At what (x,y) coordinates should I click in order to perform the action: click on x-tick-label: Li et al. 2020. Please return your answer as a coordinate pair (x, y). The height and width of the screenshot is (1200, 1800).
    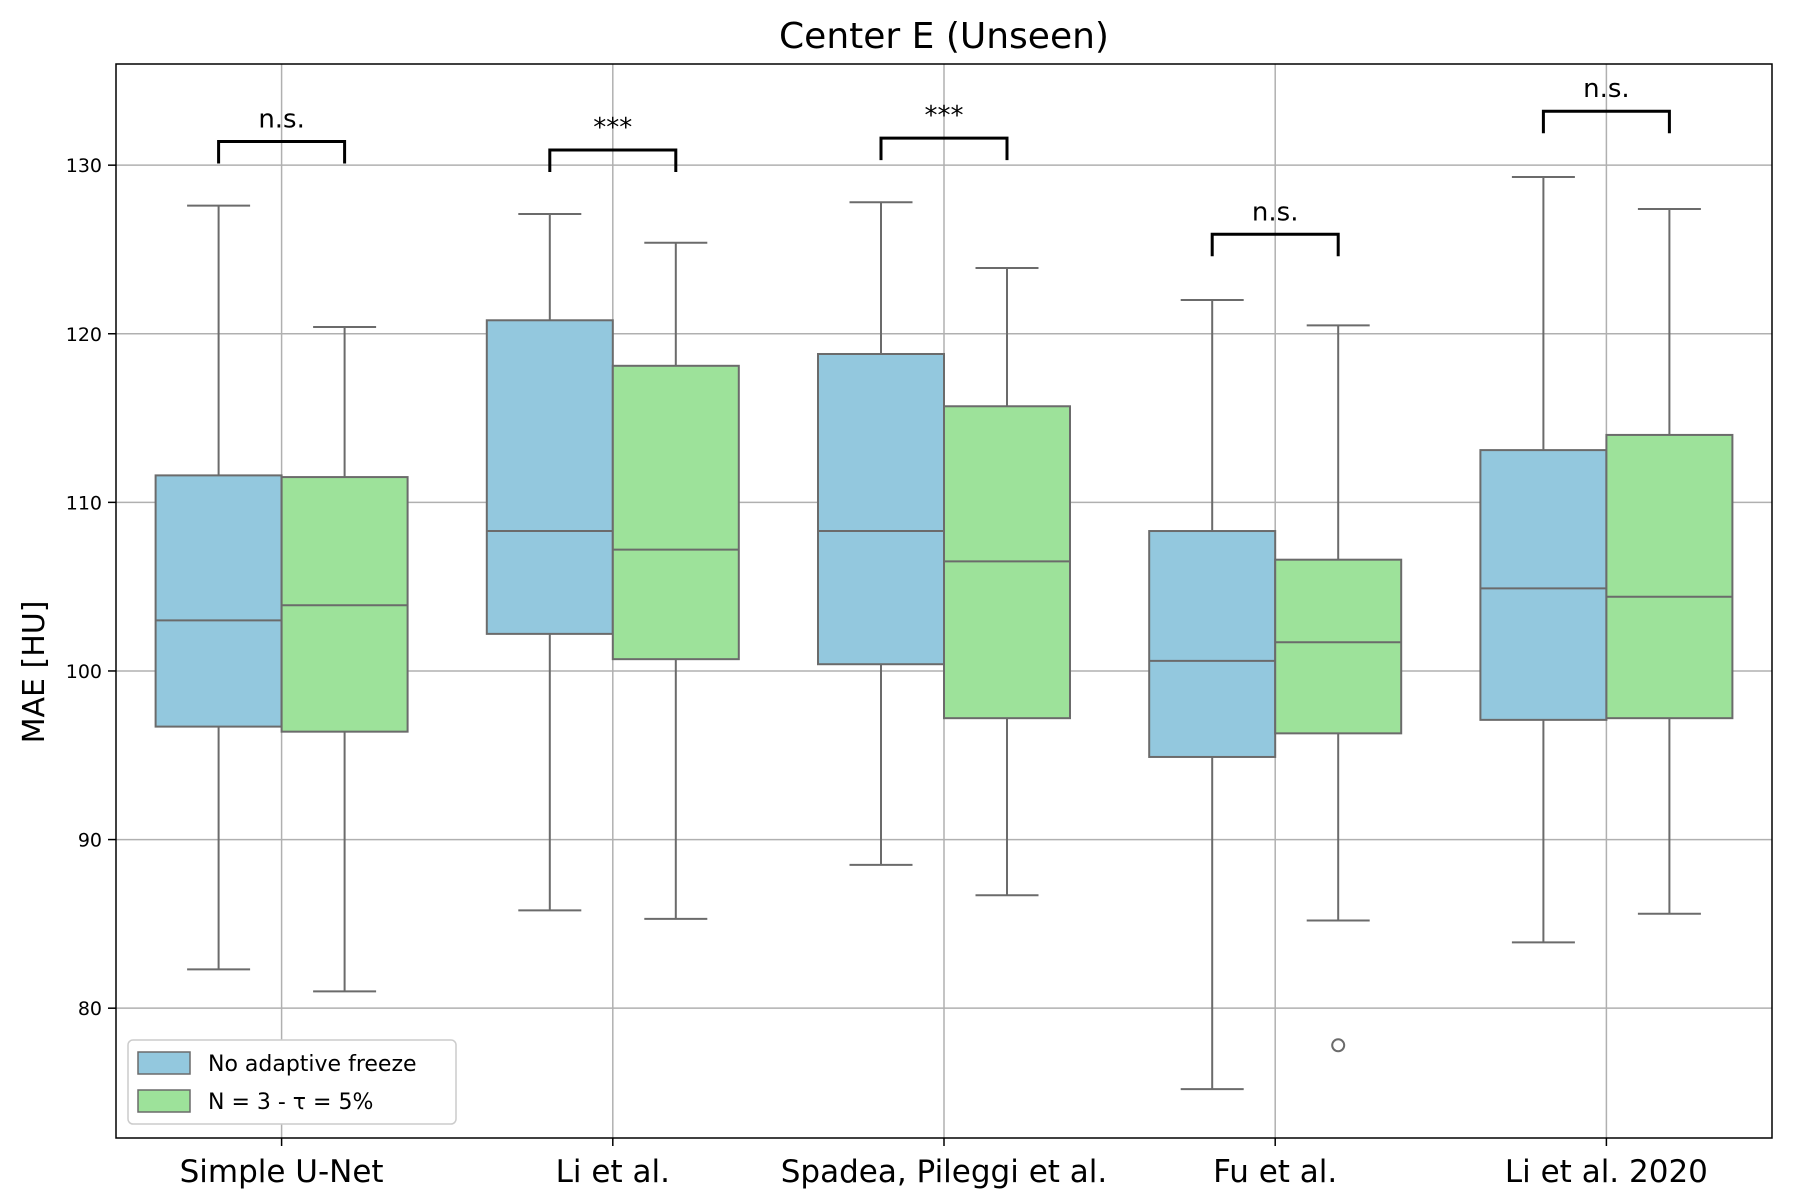
    Looking at the image, I should click on (1606, 1172).